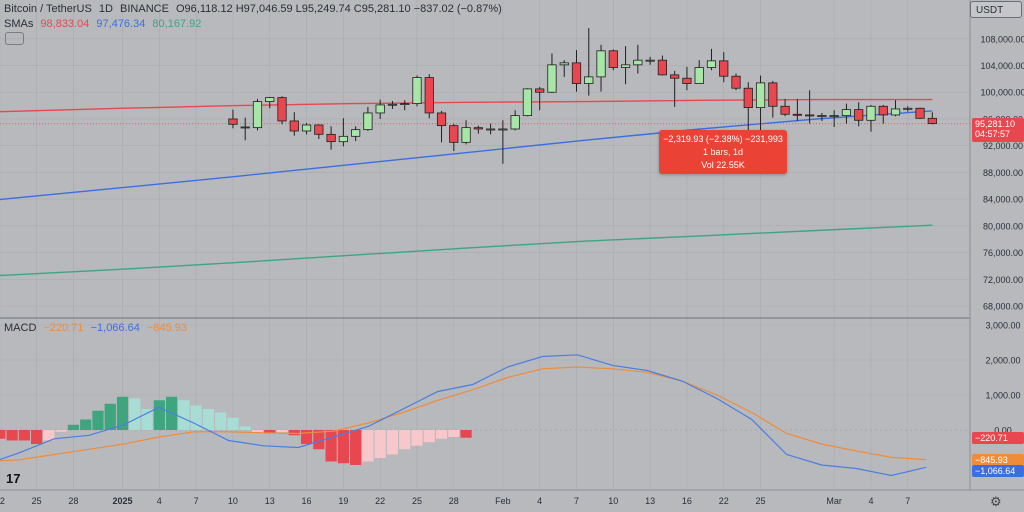  What do you see at coordinates (1003, 307) in the screenshot?
I see `price-tick-label: 68,000.00` at bounding box center [1003, 307].